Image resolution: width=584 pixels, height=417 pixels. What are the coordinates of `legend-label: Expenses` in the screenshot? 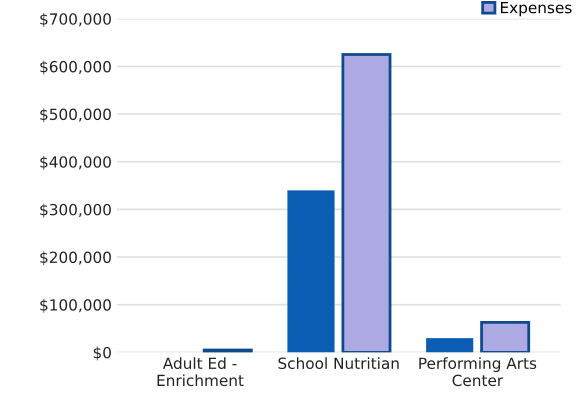 It's located at (536, 9).